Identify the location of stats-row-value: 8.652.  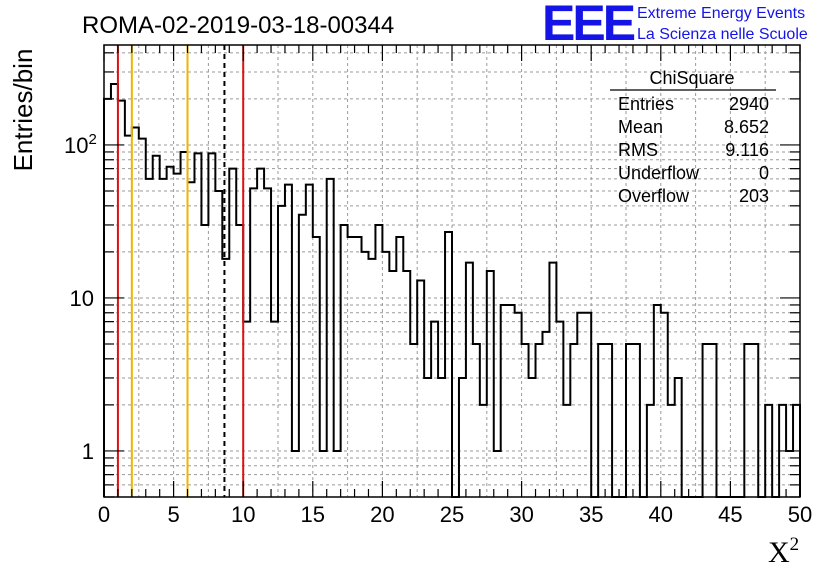
(746, 127).